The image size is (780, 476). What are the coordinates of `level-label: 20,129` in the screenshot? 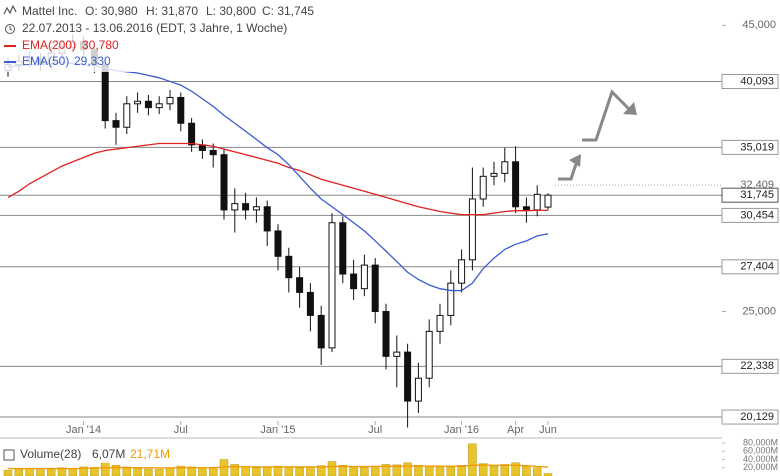 It's located at (757, 417).